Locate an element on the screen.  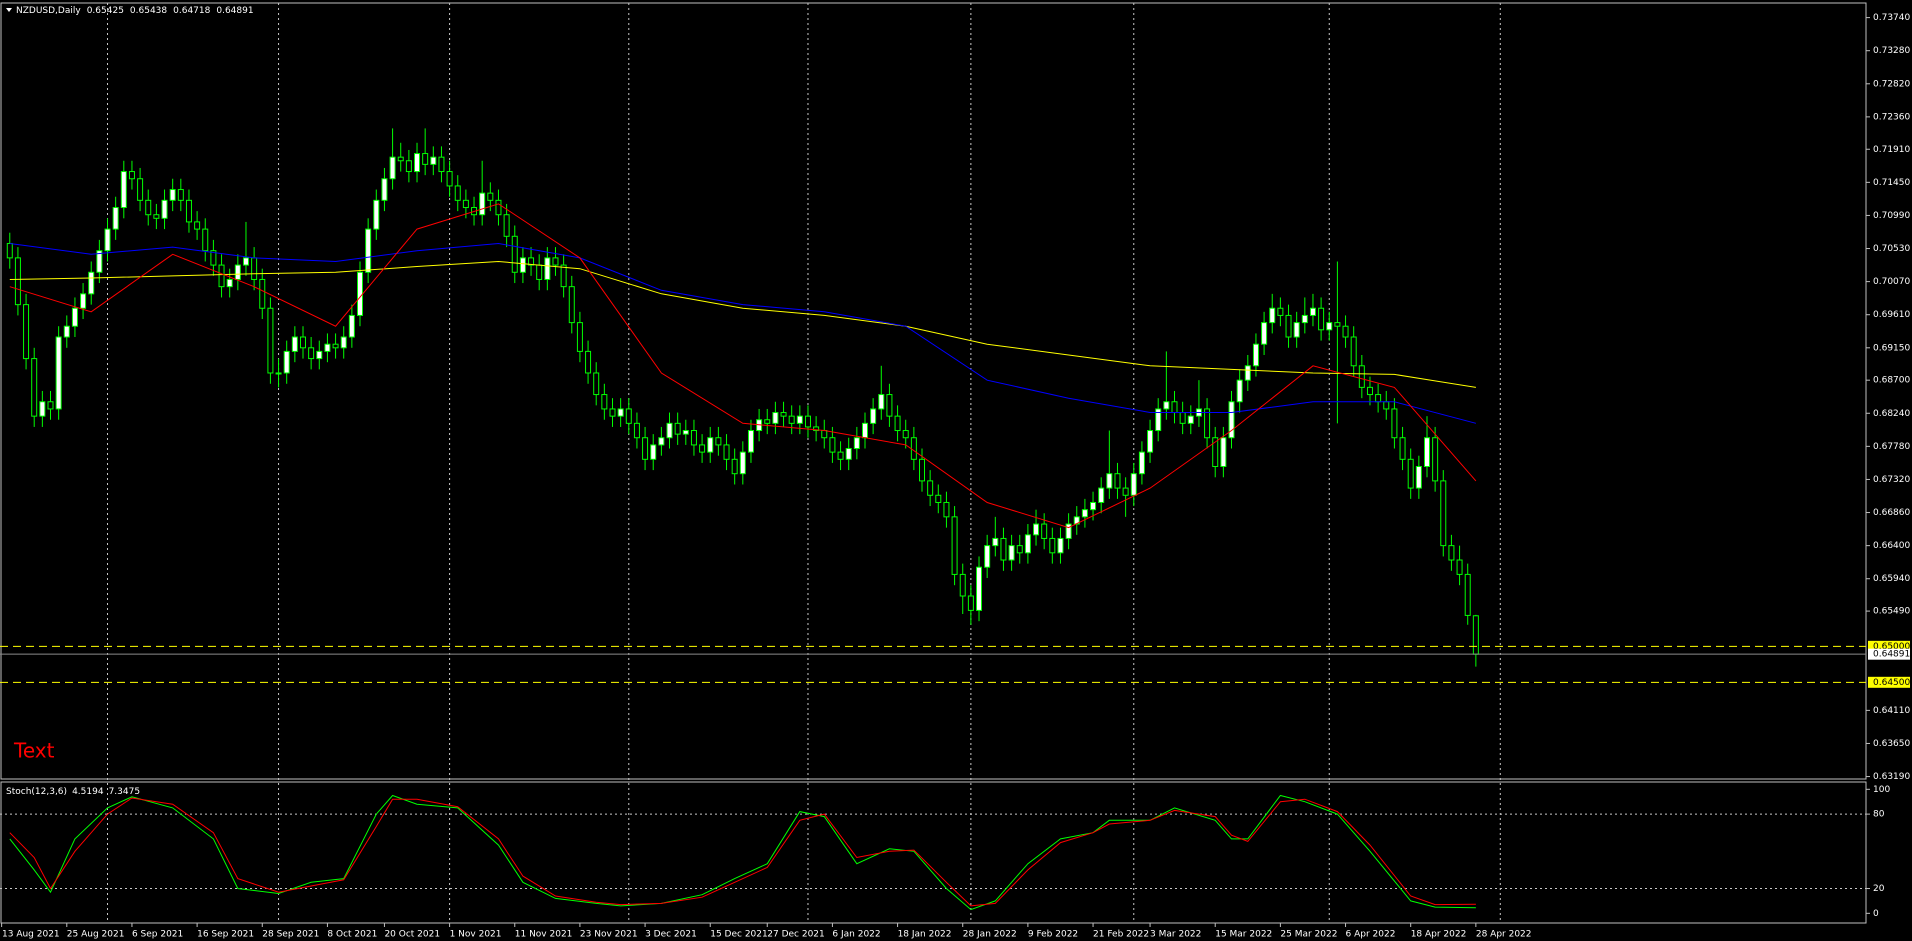
ohlc-value: 0.64718 is located at coordinates (191, 11).